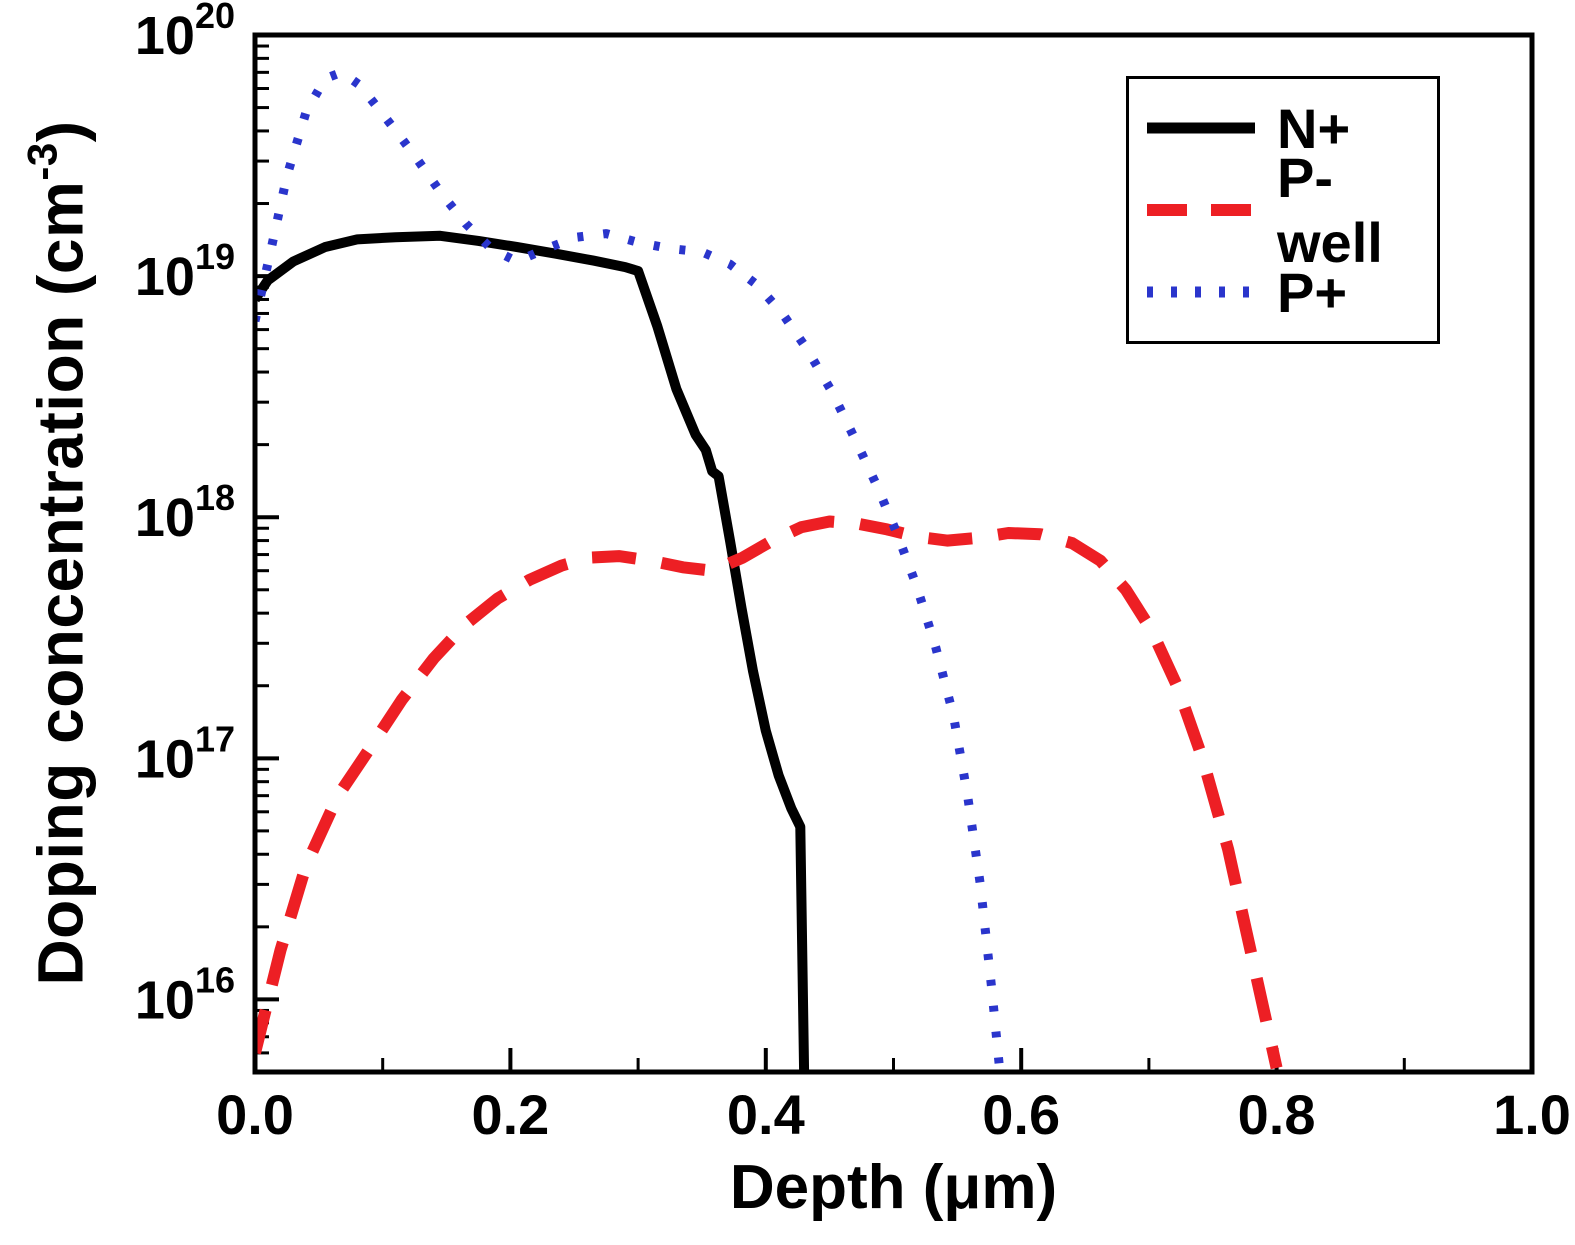 The height and width of the screenshot is (1245, 1575). Describe the element at coordinates (1532, 1114) in the screenshot. I see `x-tick-label: 1.0` at that location.